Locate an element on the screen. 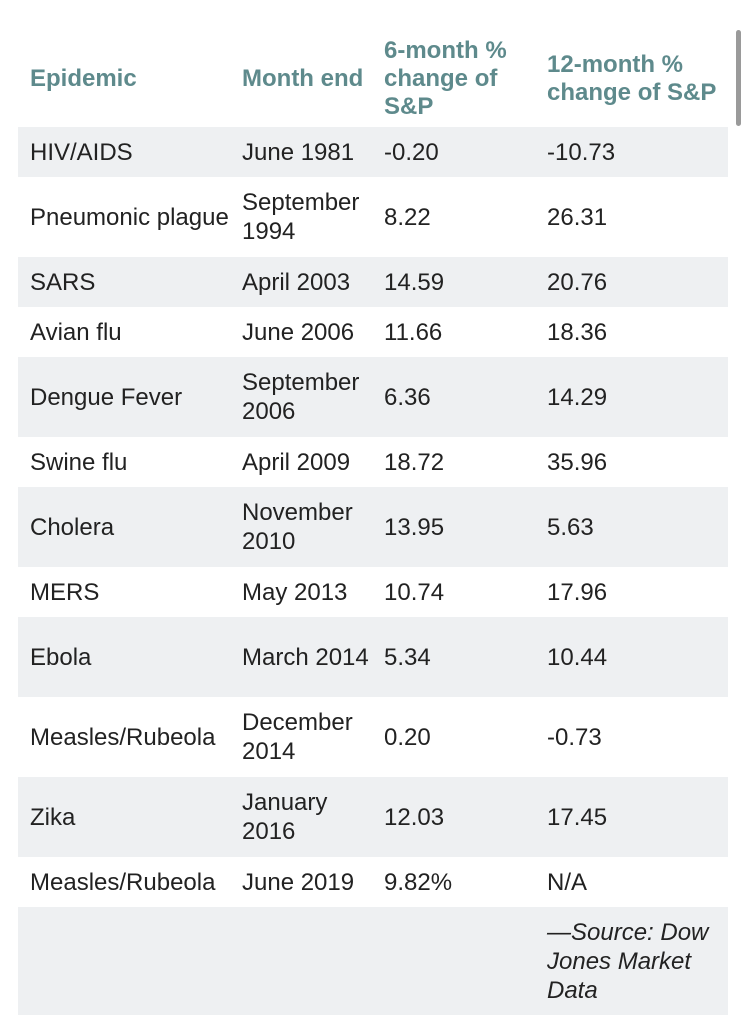 Image resolution: width=747 pixels, height=1024 pixels. header-epidemic: Epidemic is located at coordinates (83, 78).